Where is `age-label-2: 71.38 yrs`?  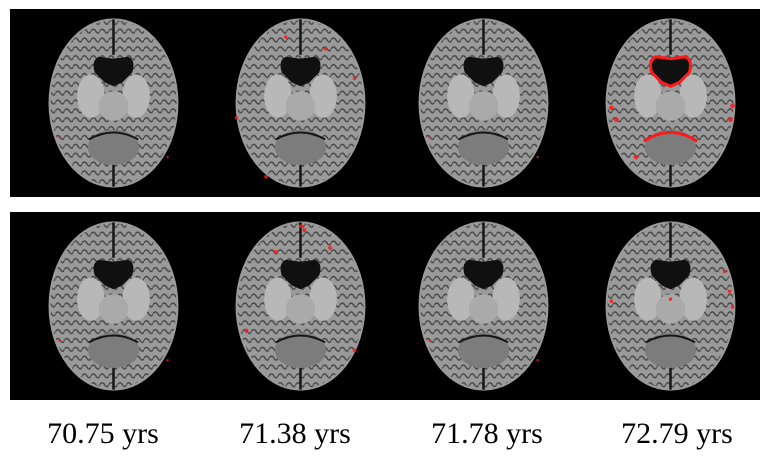 age-label-2: 71.38 yrs is located at coordinates (295, 433).